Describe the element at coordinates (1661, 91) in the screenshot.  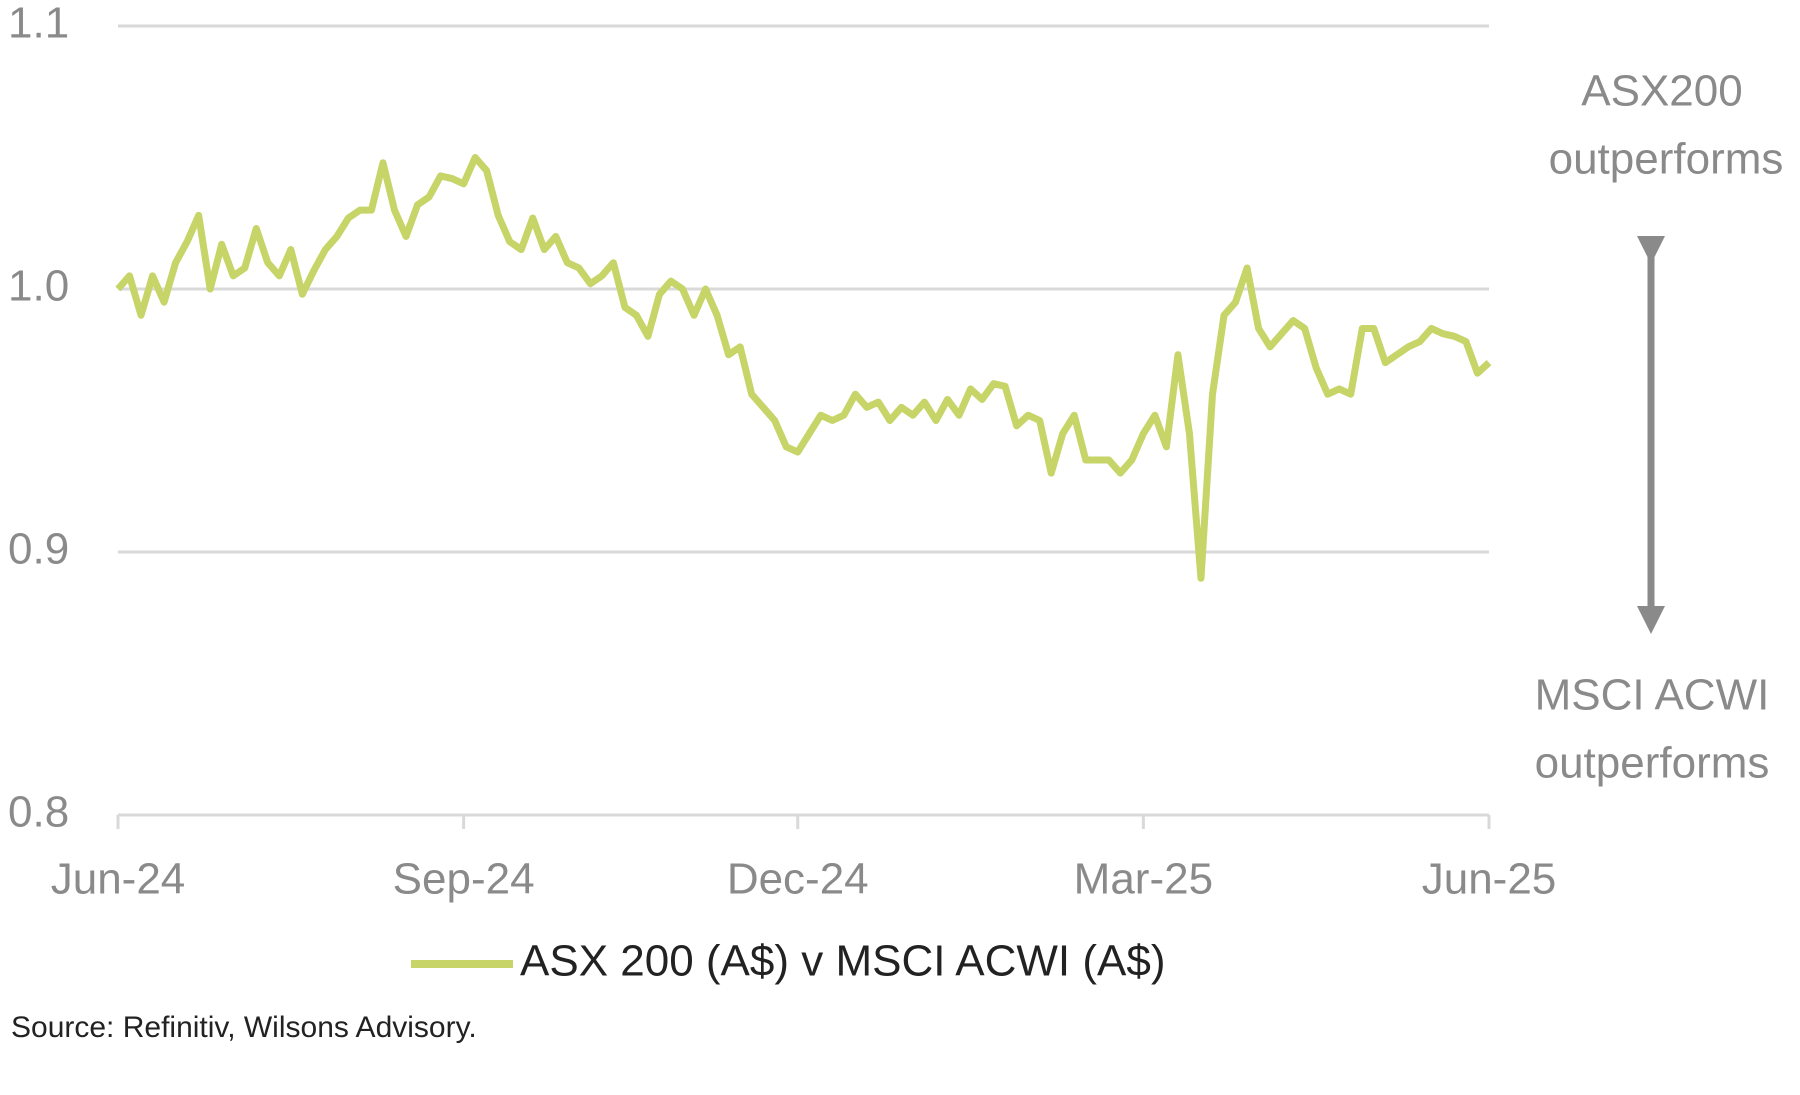
I see `annotation: ASX200` at that location.